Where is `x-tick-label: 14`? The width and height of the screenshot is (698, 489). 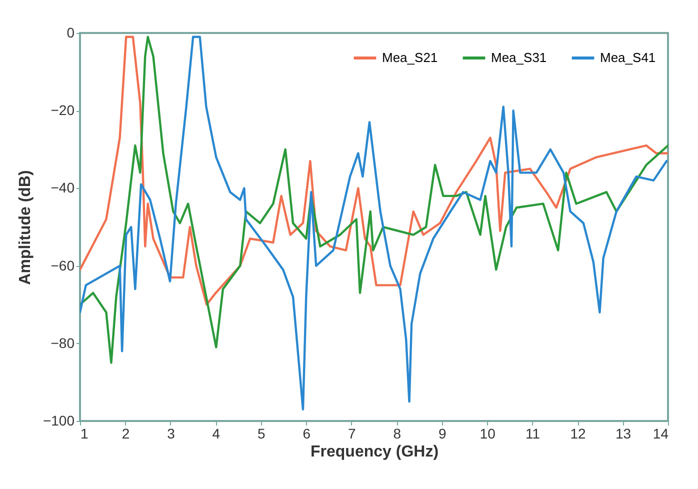
x-tick-label: 14 is located at coordinates (660, 434).